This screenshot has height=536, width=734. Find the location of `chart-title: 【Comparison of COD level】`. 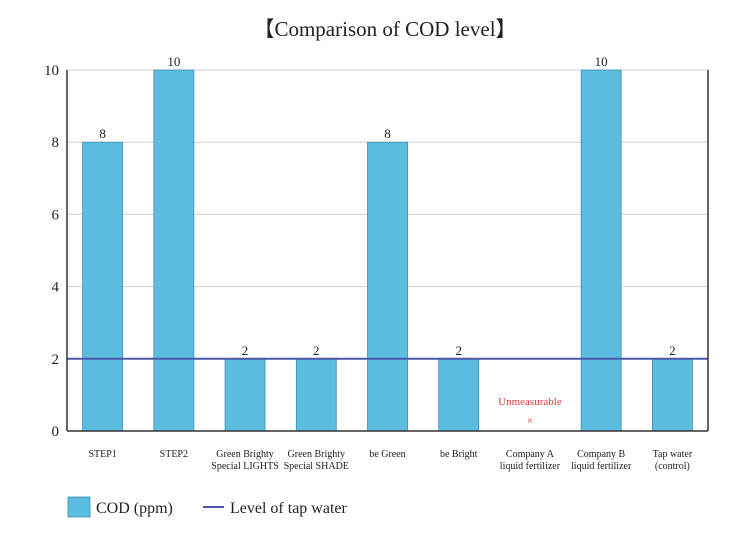

chart-title: 【Comparison of COD level】 is located at coordinates (384, 29).